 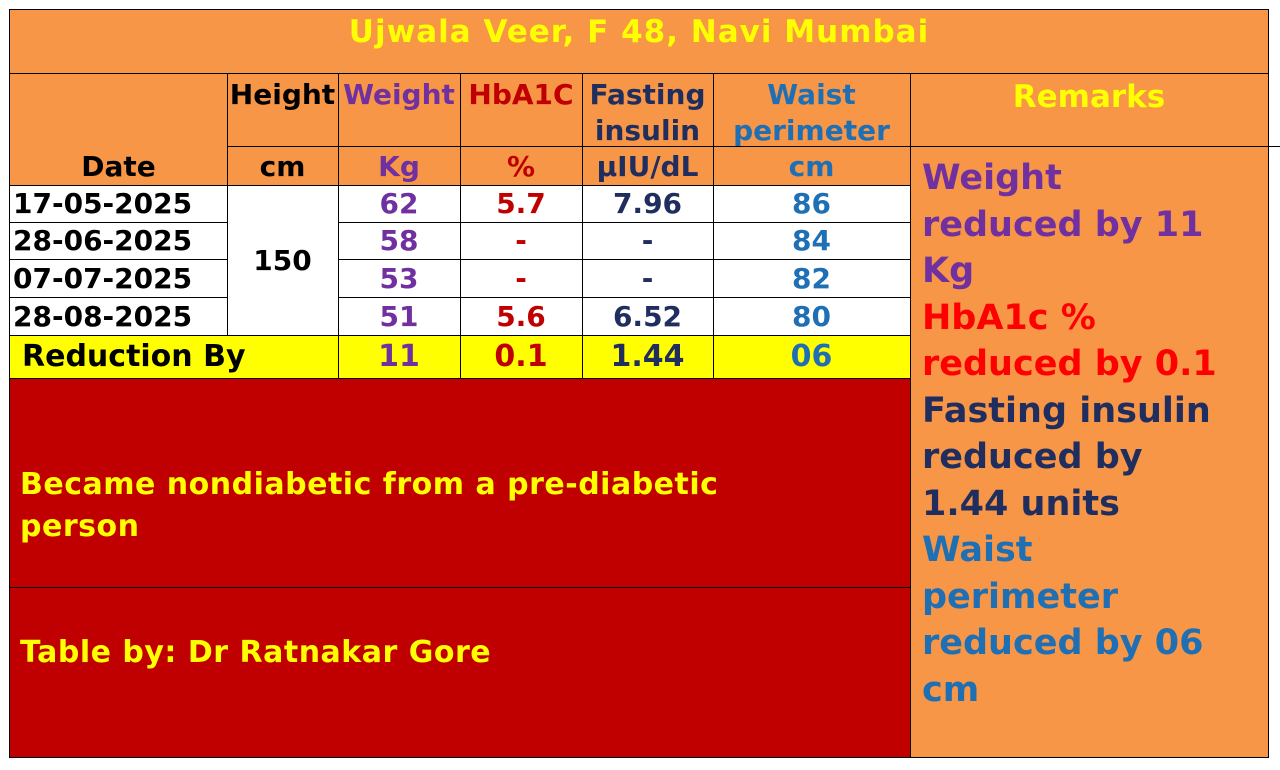 I want to click on vline-height, so click(x=338, y=225).